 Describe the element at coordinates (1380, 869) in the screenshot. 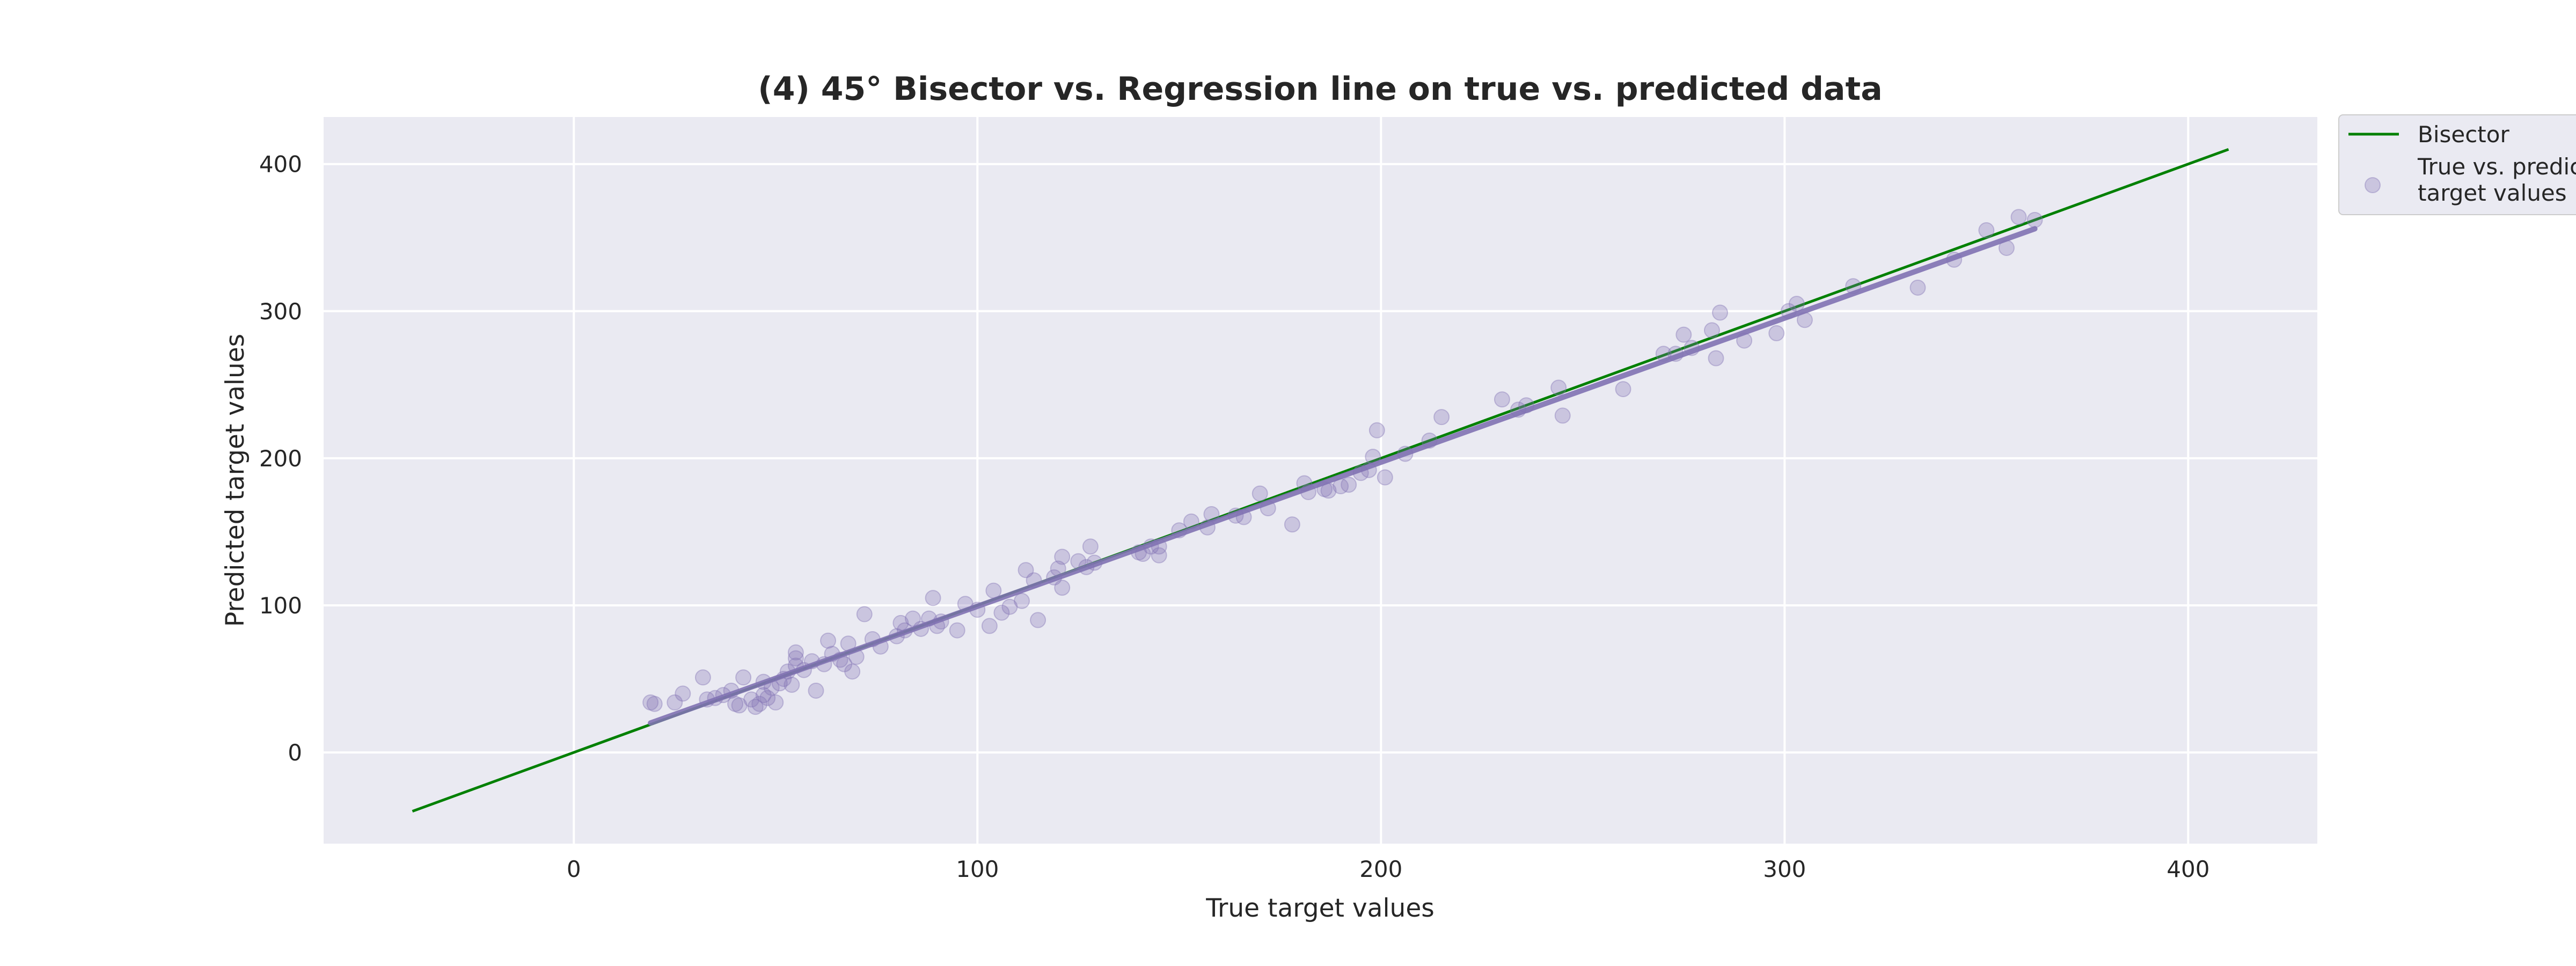

I see `x-tick-label: 200` at that location.